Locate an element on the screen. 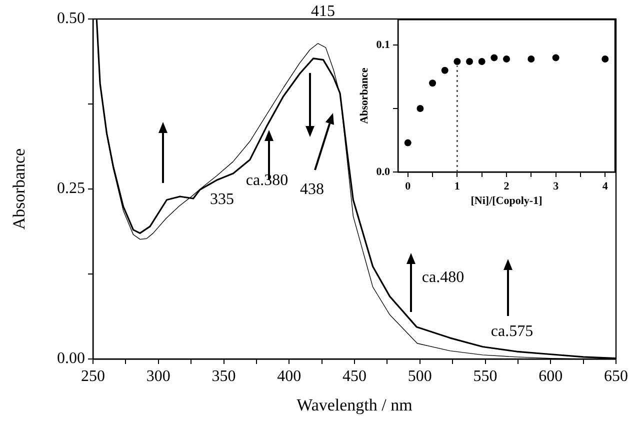  x-axis-title: [Ni]/[Copoly-1] is located at coordinates (506, 201).